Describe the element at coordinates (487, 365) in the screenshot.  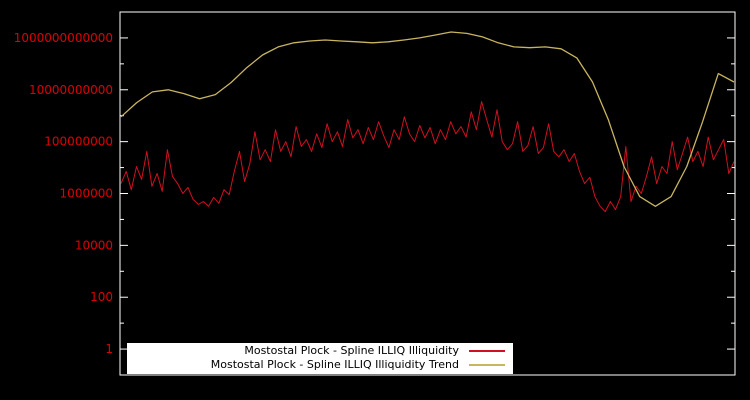
I see `legend-line-sample-trend` at that location.